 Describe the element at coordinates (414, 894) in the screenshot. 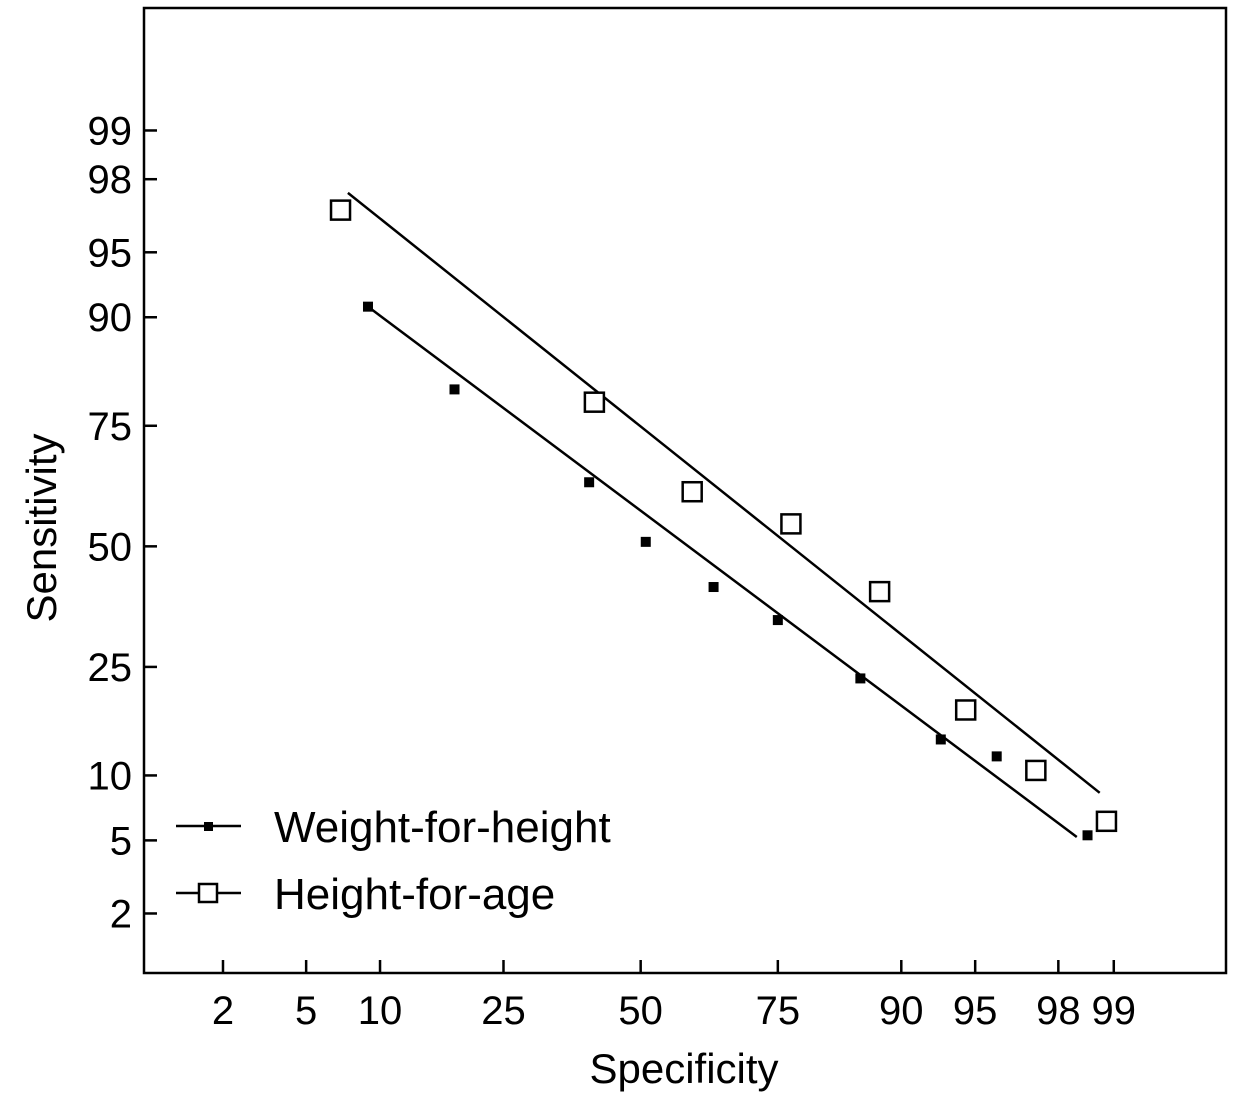

I see `legend-label-height-for-age: Height-for-age` at that location.